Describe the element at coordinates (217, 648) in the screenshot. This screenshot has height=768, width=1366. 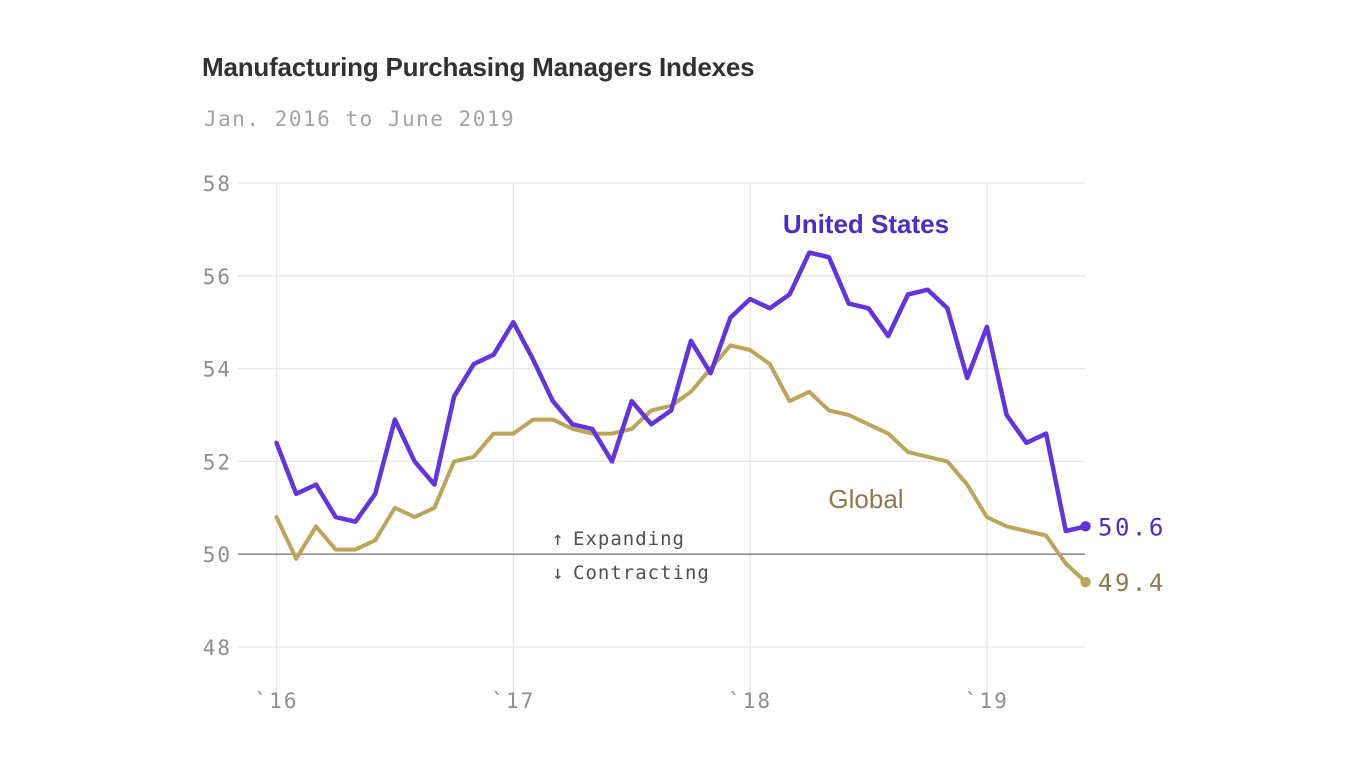
I see `y-tick-label: 48` at that location.